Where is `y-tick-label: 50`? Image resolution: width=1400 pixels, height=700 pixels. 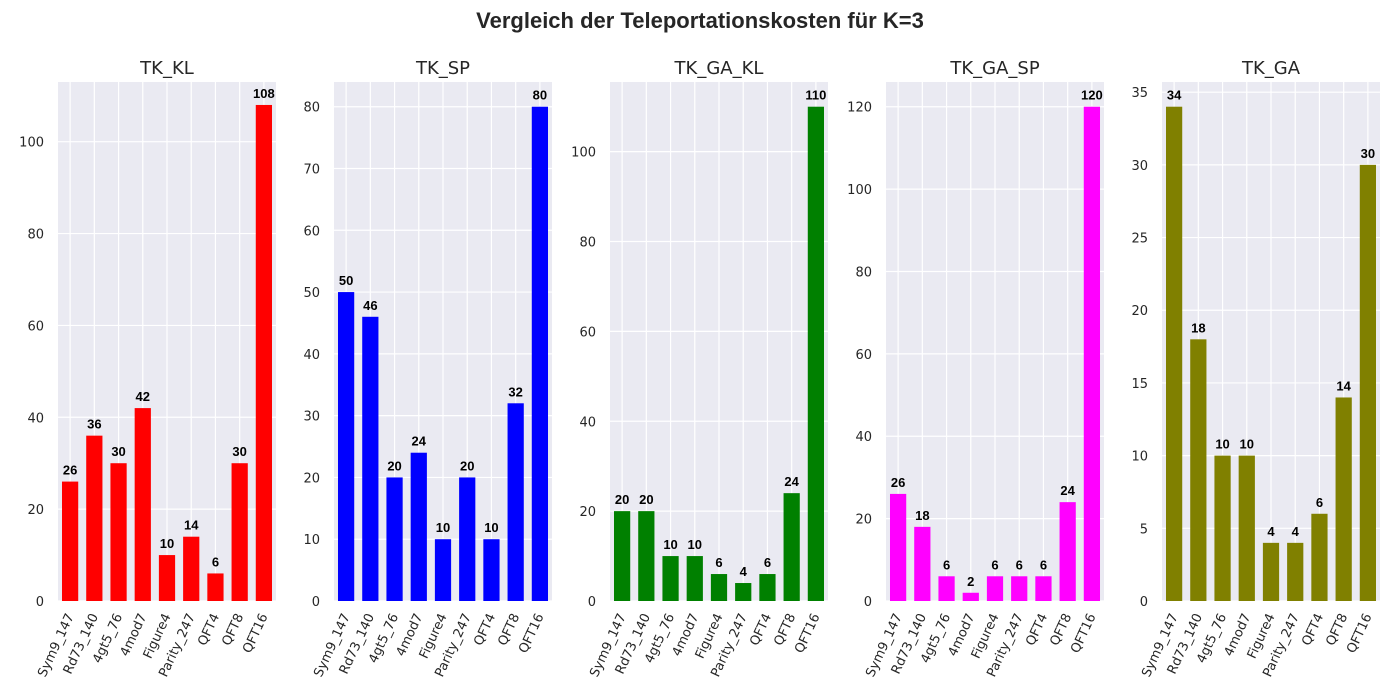 y-tick-label: 50 is located at coordinates (311, 293).